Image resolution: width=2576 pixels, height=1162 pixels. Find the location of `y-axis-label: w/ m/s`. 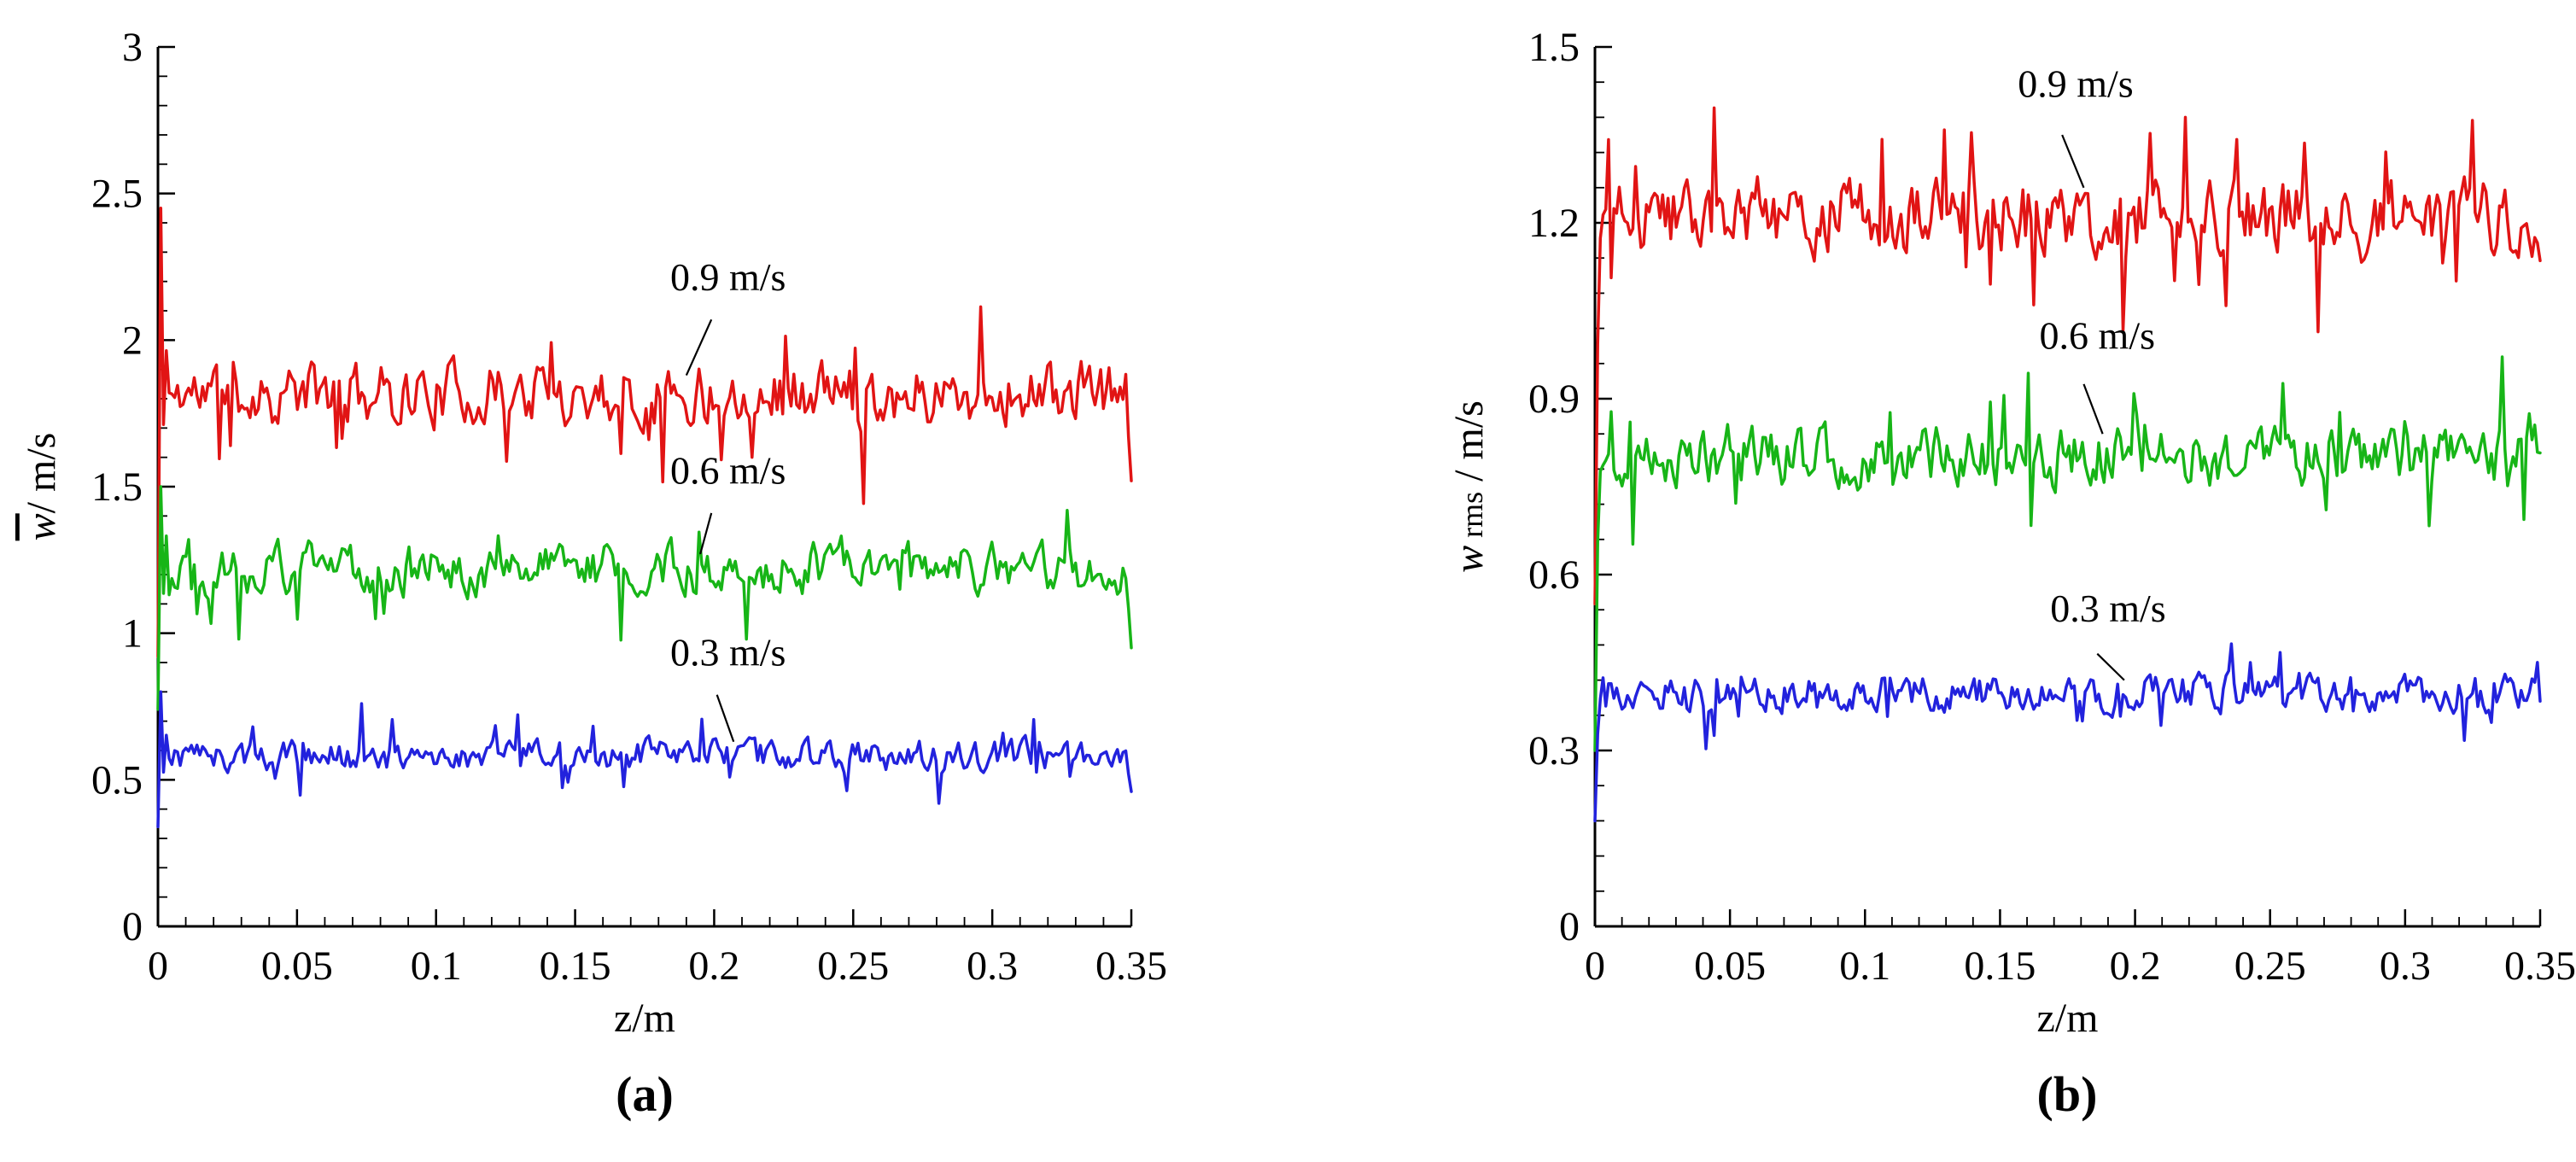

y-axis-label: w/ m/s is located at coordinates (41, 487).